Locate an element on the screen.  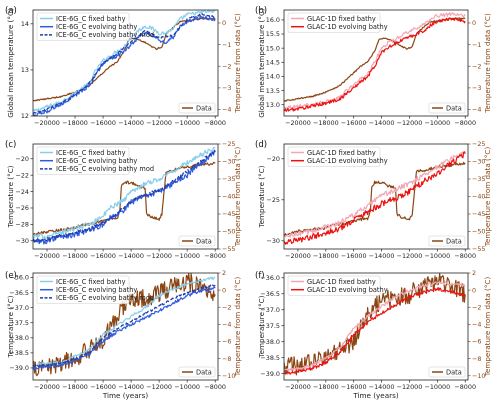
y2-tick-label: −35 is located at coordinates (479, 179).